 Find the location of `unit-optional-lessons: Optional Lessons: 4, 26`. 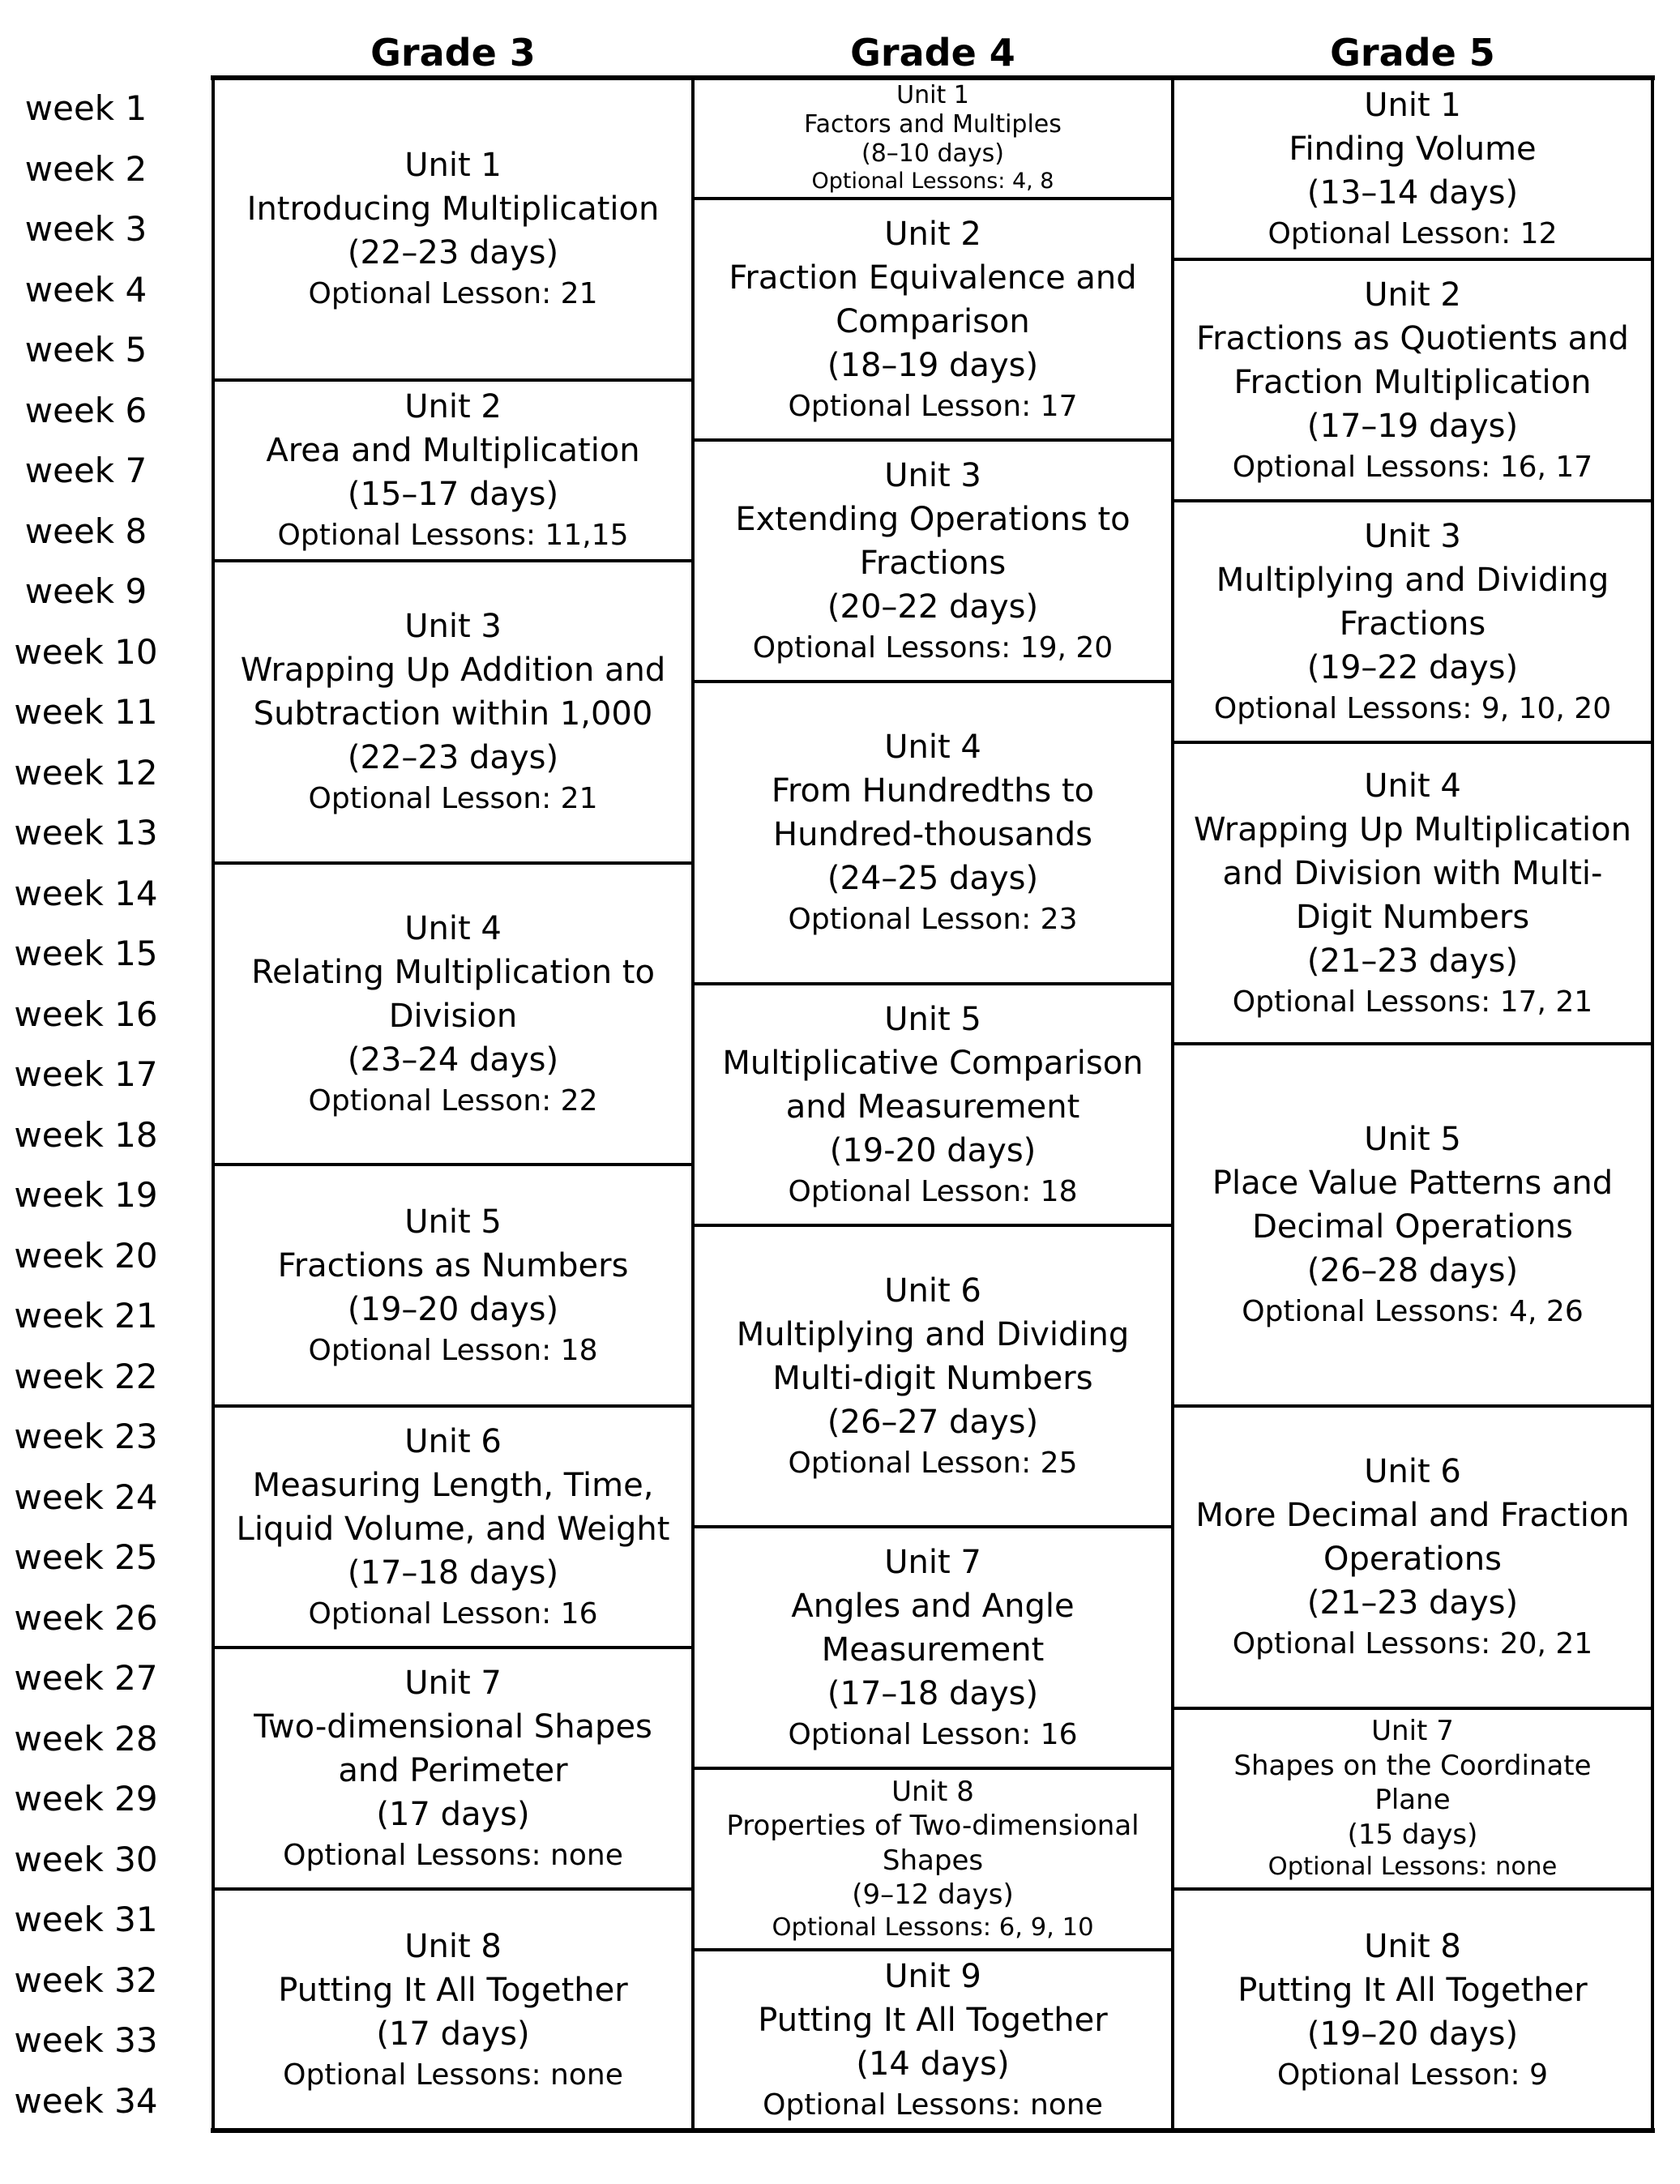

unit-optional-lessons: Optional Lessons: 4, 26 is located at coordinates (1413, 1312).